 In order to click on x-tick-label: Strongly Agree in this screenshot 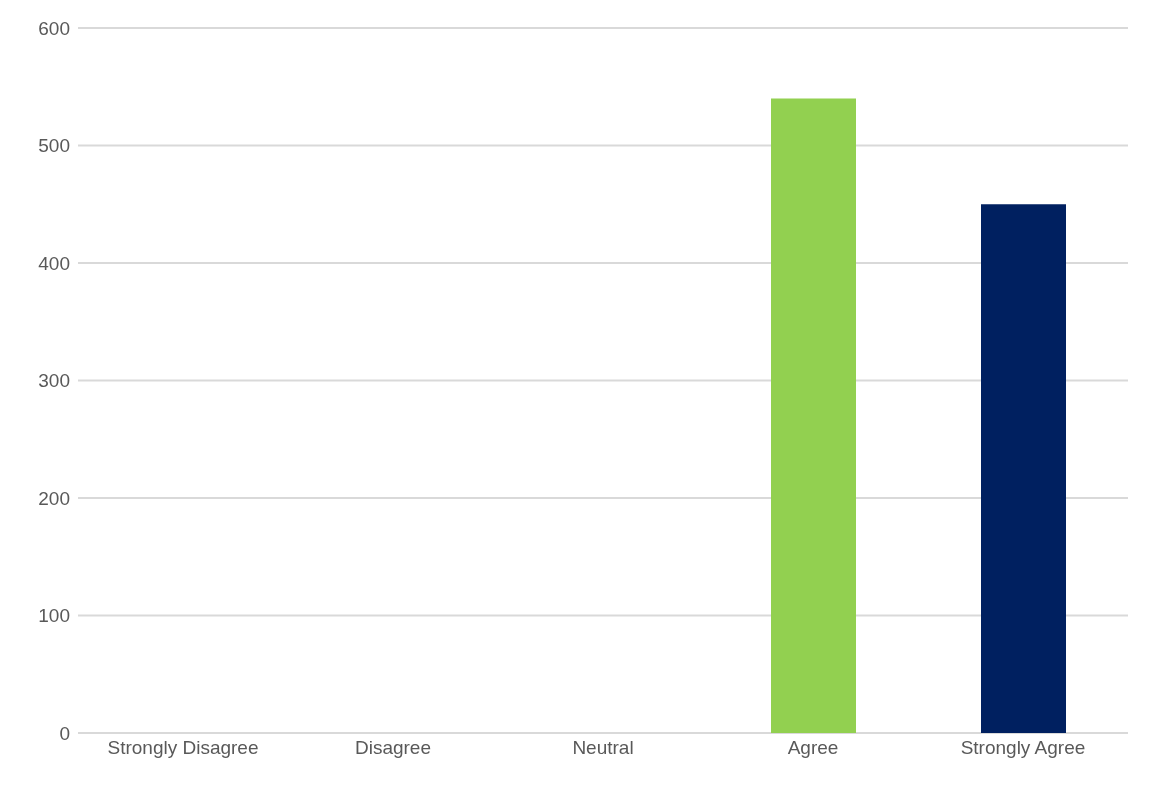, I will do `click(1023, 748)`.